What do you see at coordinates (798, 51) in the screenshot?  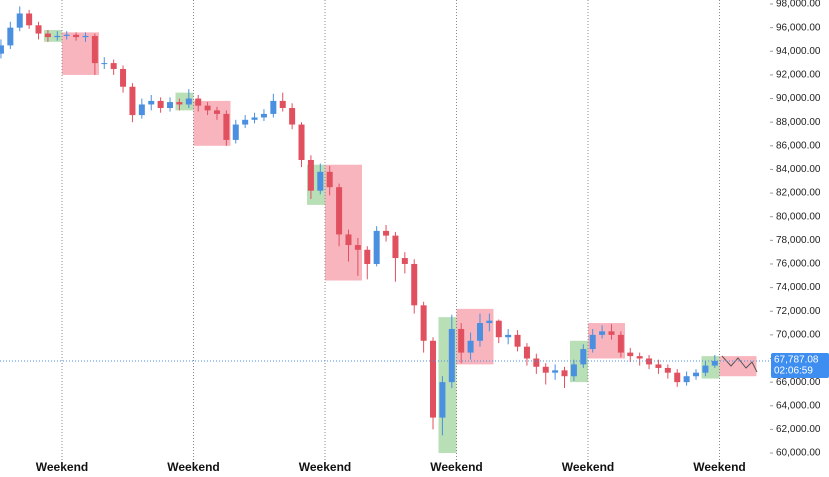 I see `y-tick-label: 94,000.00` at bounding box center [798, 51].